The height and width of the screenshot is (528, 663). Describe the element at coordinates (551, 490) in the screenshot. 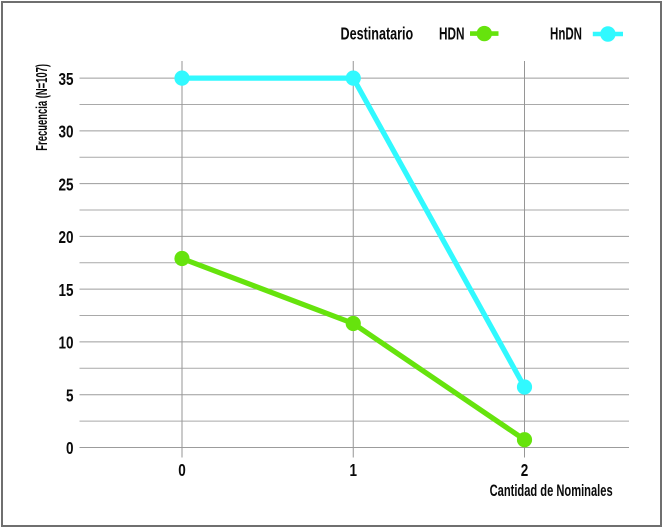

I see `svg-text: Cantidad de Nominales` at that location.